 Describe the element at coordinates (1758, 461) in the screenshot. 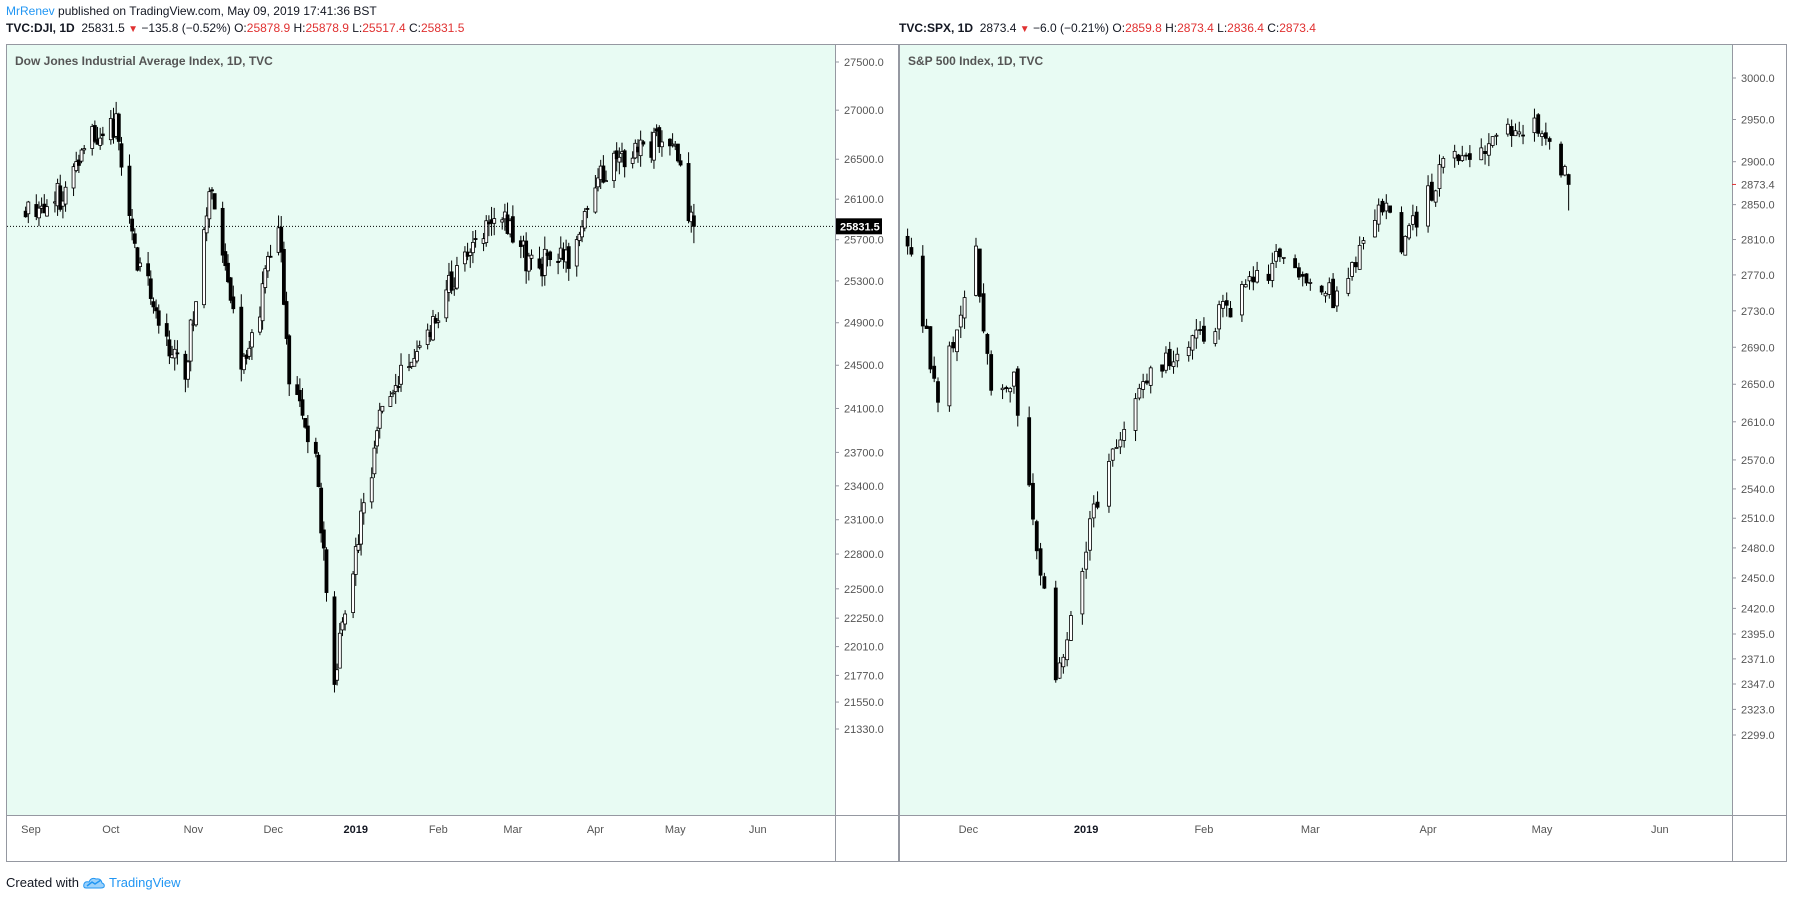

I see `y-tick-label: 2570.0` at that location.